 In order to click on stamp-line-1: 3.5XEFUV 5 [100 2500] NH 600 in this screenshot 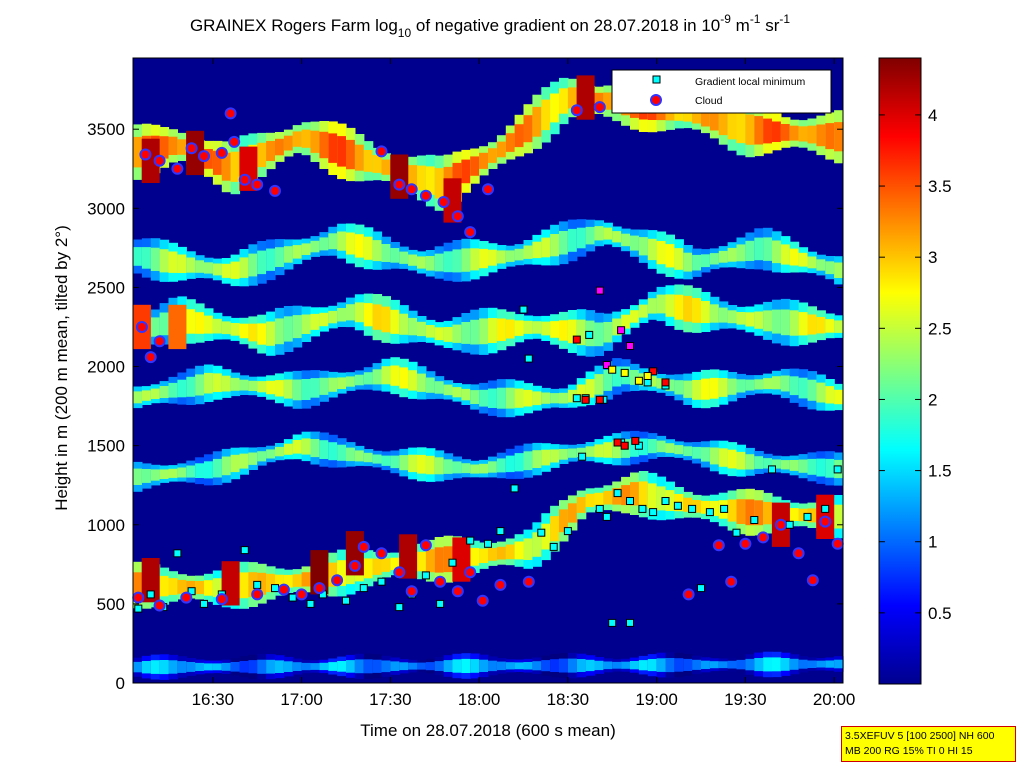, I will do `click(920, 736)`.